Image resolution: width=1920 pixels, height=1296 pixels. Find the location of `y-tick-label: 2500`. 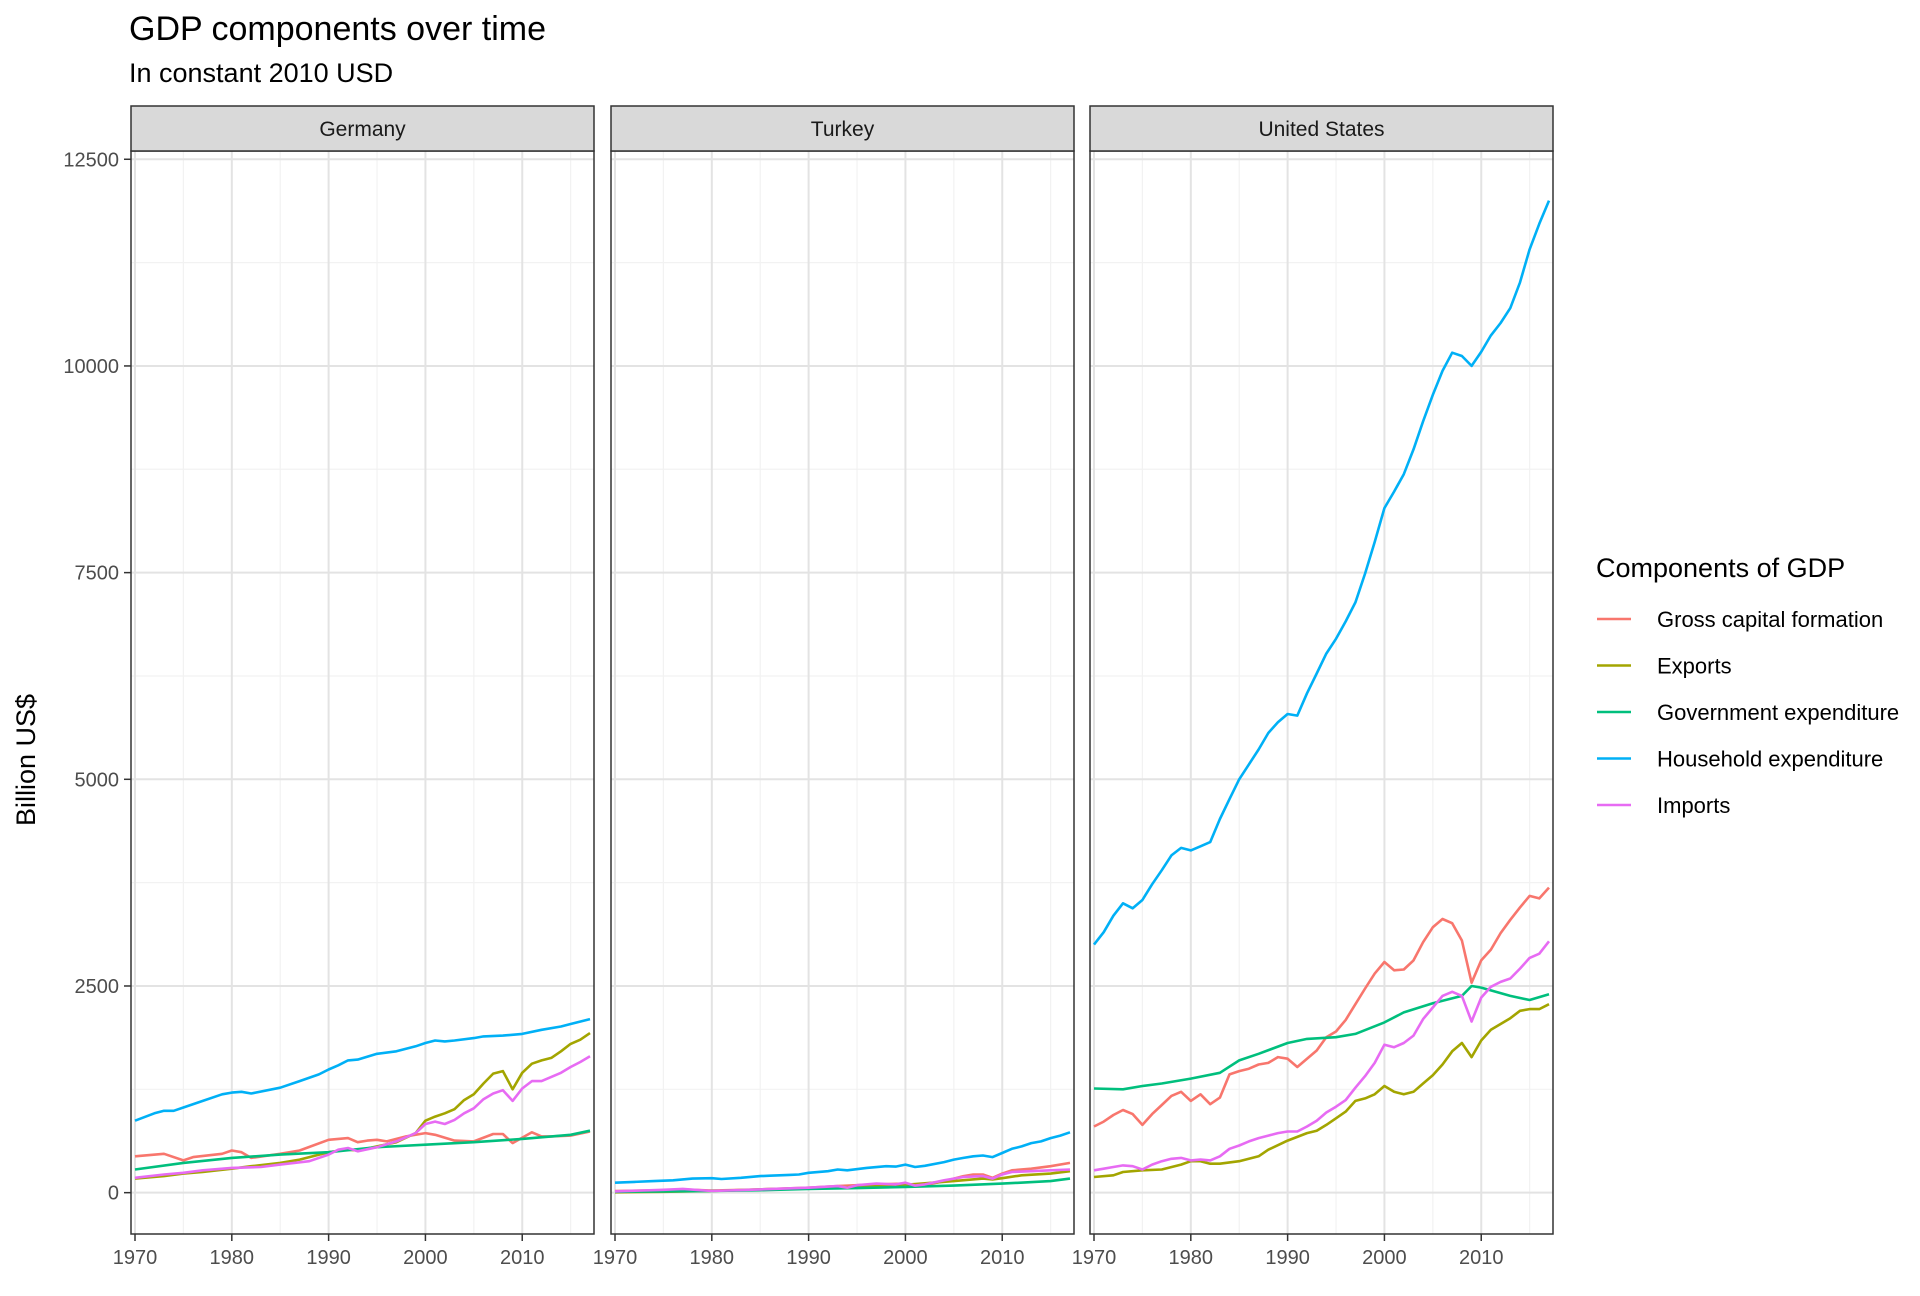

y-tick-label: 2500 is located at coordinates (97, 987).